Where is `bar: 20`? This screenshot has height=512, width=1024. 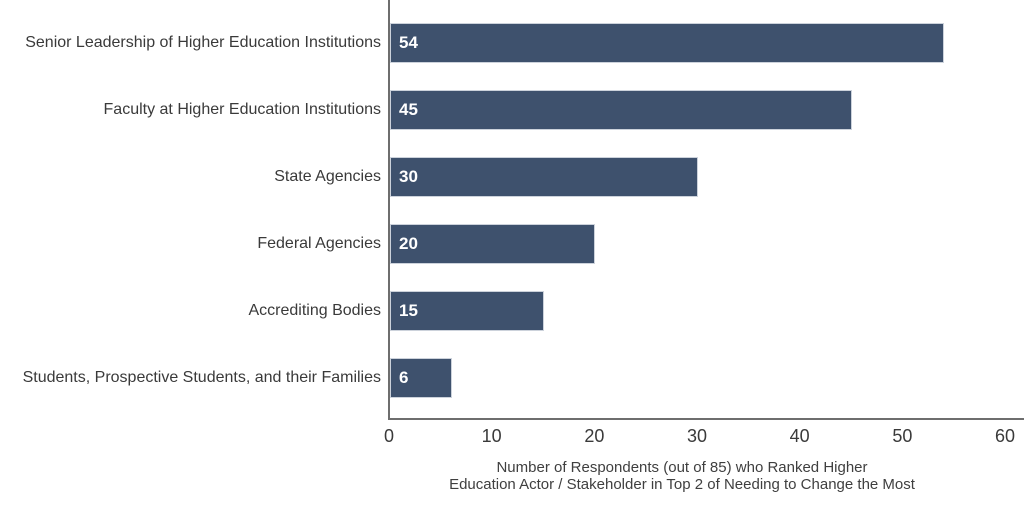
bar: 20 is located at coordinates (492, 244).